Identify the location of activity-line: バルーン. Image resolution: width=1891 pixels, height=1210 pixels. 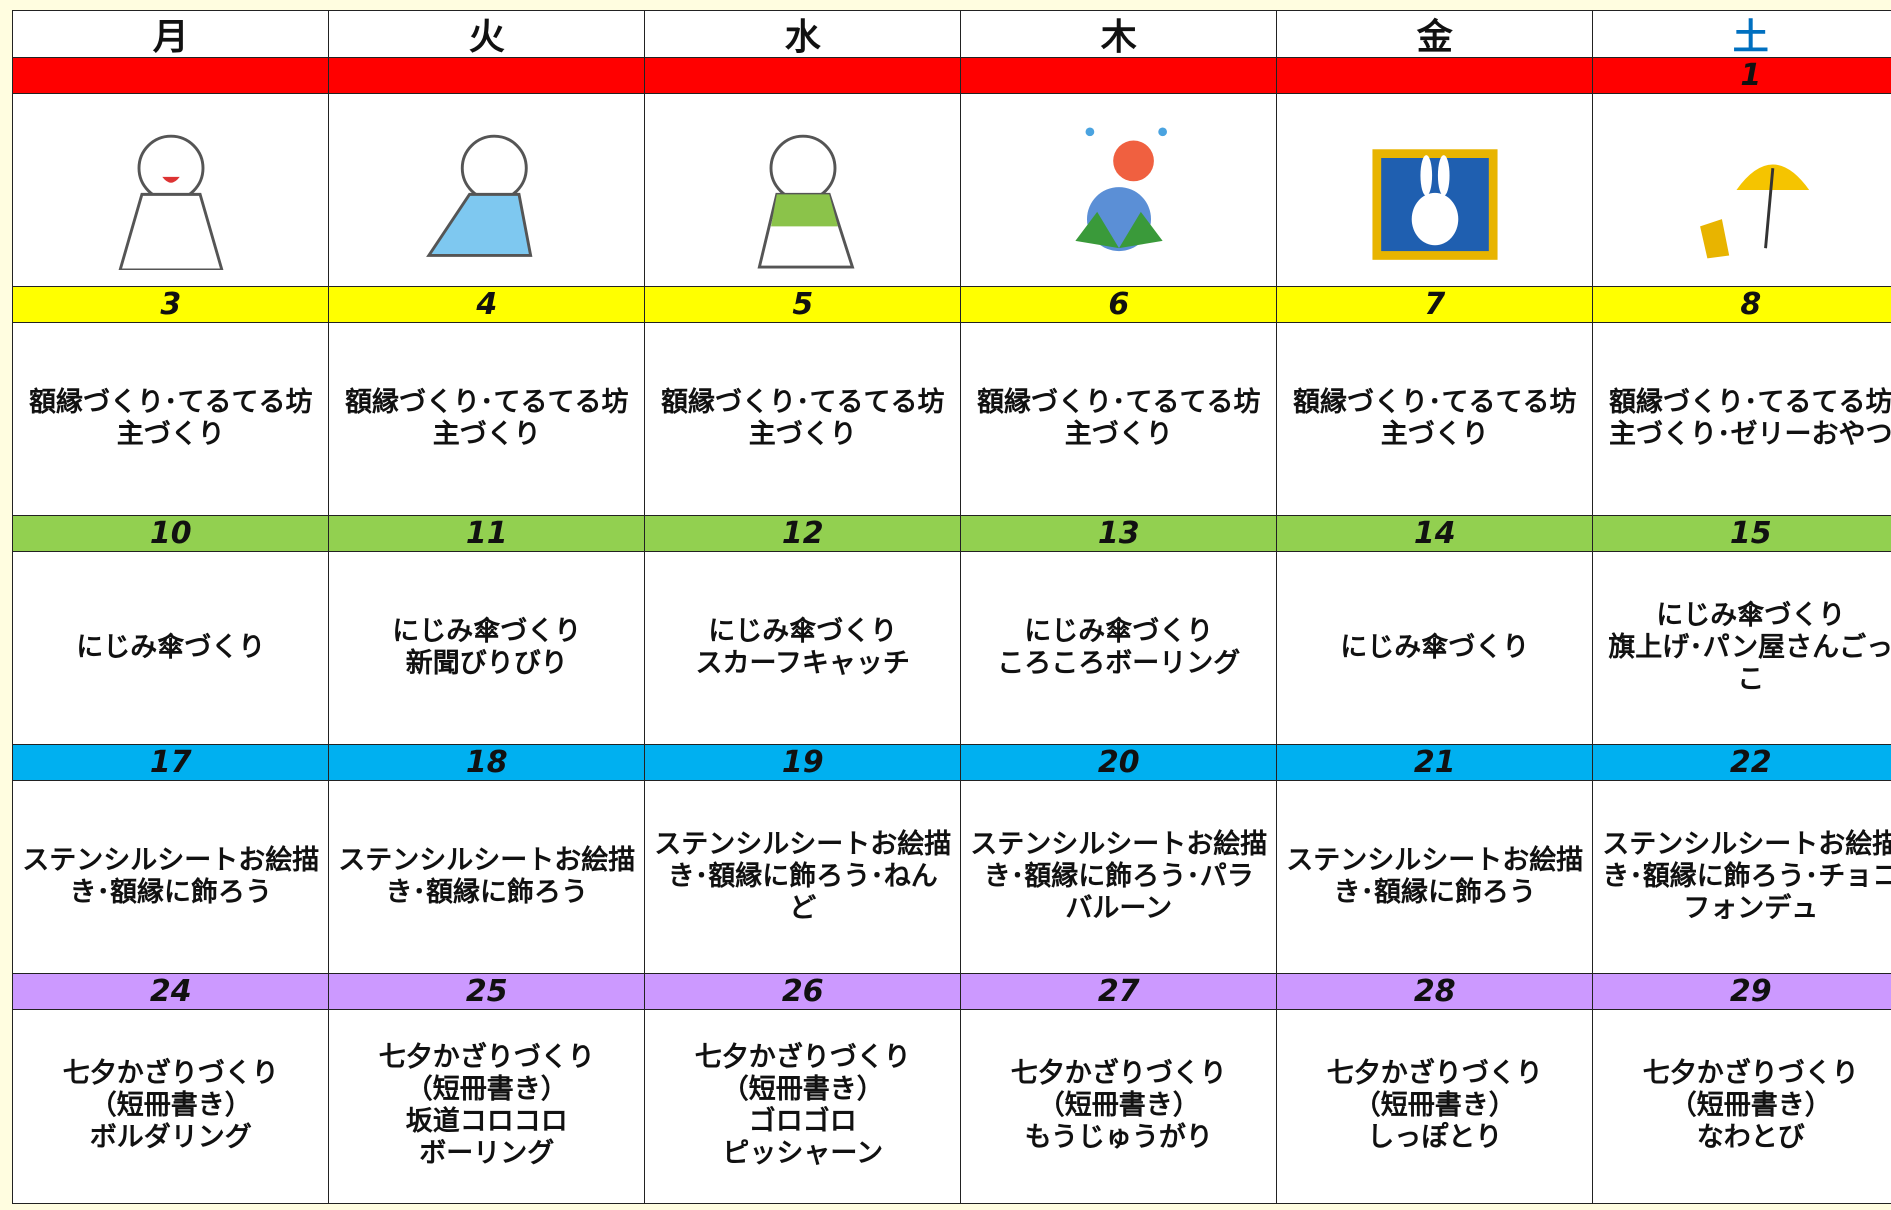
(1119, 909).